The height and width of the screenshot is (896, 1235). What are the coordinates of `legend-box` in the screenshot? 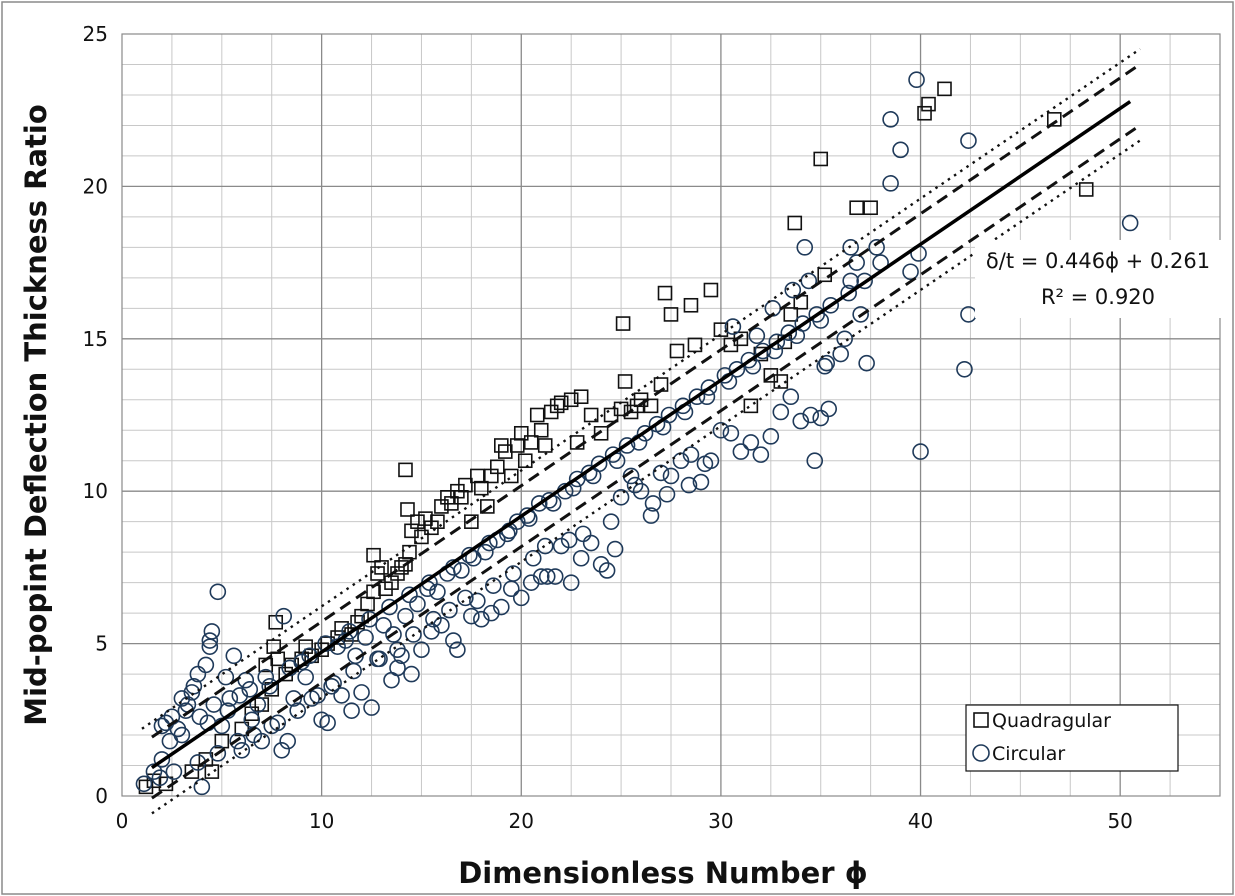 It's located at (1072, 738).